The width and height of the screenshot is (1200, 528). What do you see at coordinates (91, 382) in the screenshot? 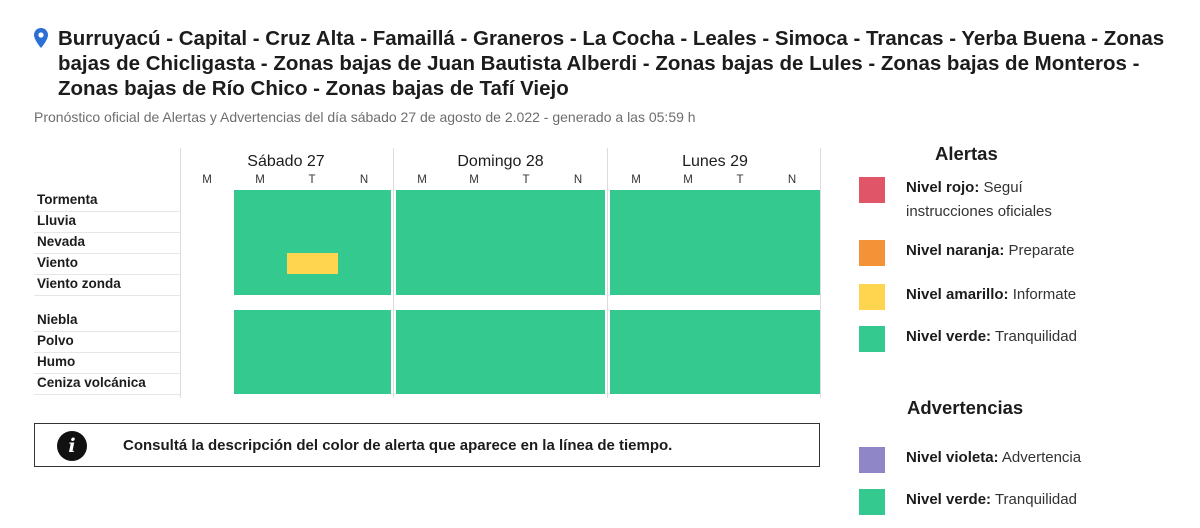
I see `warning-row-label: Ceniza volcánica` at bounding box center [91, 382].